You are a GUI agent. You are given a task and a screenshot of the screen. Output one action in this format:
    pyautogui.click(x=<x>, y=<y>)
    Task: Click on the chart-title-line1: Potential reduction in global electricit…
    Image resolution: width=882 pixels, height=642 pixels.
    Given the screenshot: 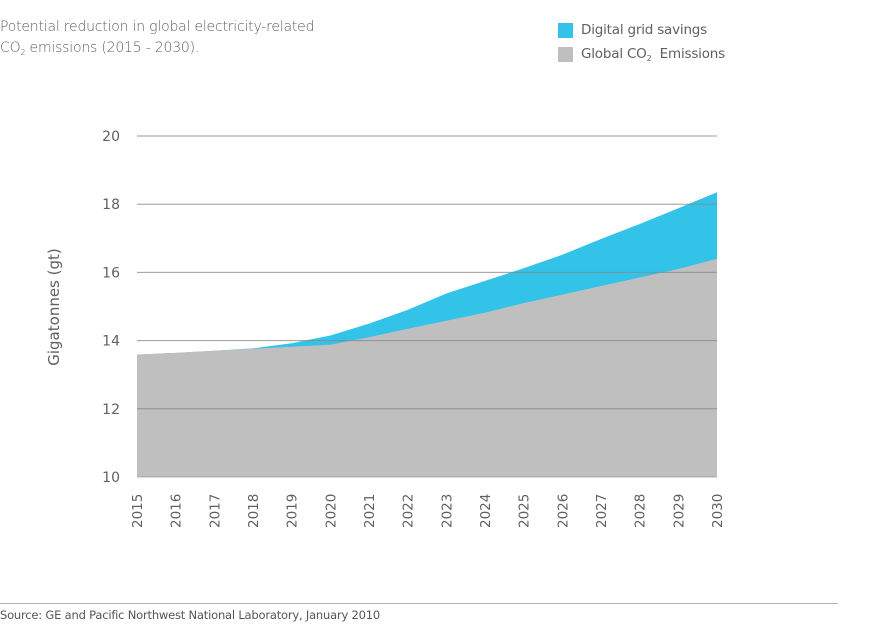 What is the action you would take?
    pyautogui.click(x=157, y=27)
    